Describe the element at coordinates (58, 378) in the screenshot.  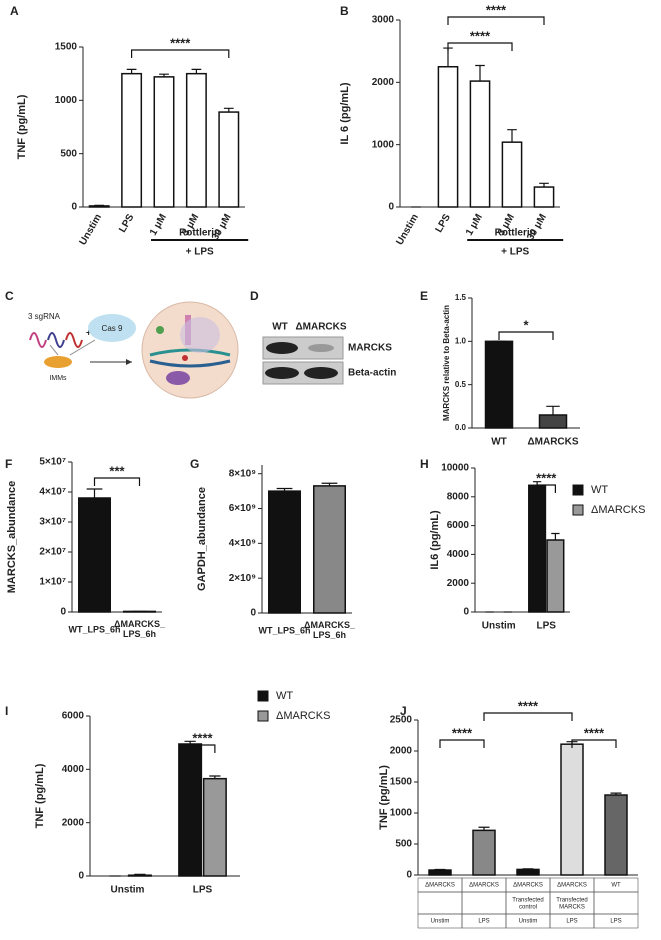
I see `cells-label: IMMs` at that location.